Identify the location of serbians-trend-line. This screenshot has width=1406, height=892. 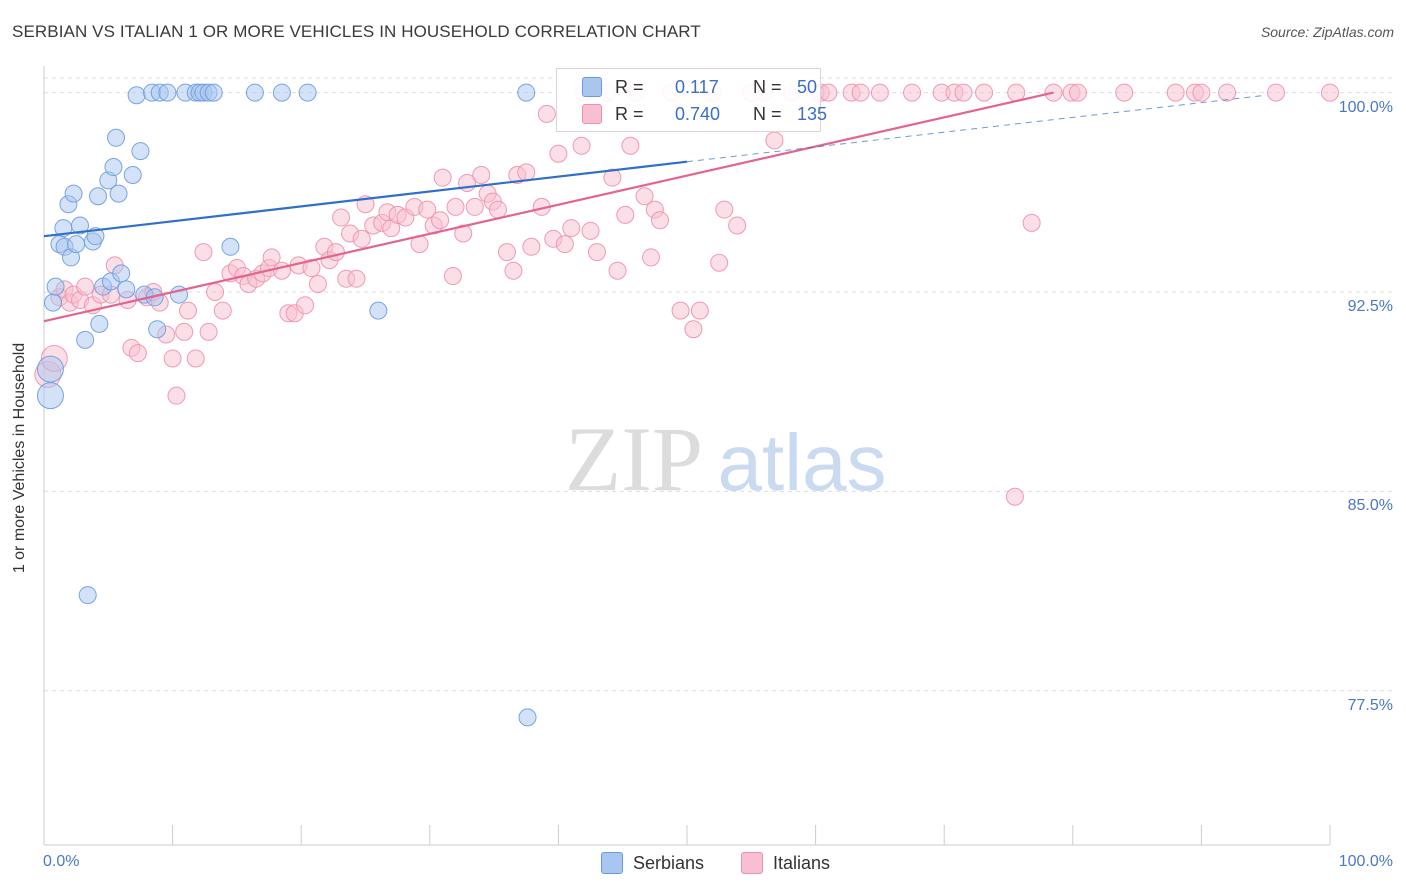
(365, 199).